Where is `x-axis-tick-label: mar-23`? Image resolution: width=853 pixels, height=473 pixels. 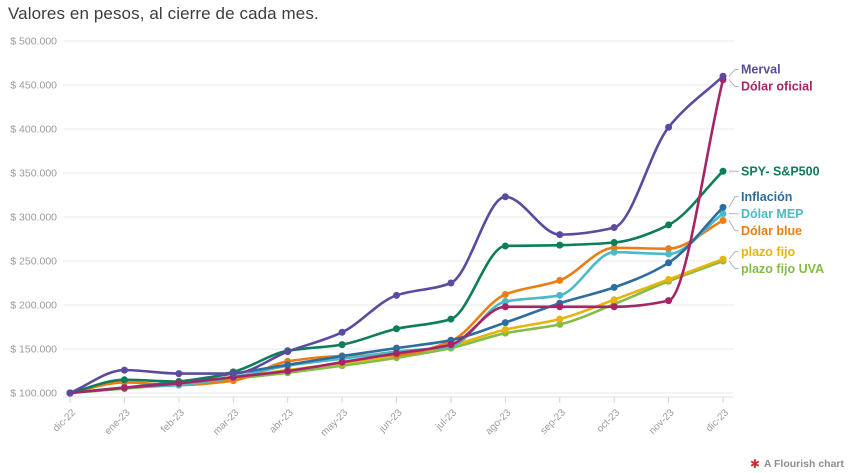
x-axis-tick-label: mar-23 is located at coordinates (226, 422).